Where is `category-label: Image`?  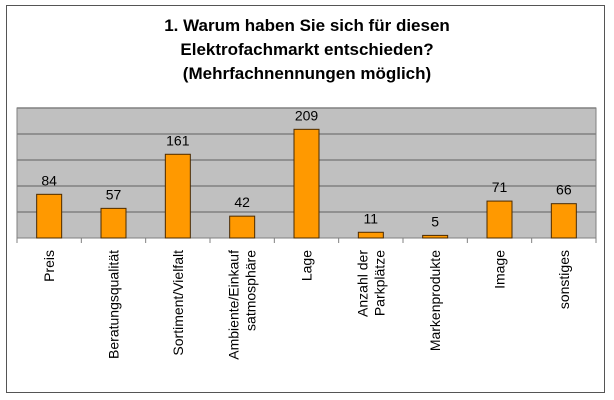
category-label: Image is located at coordinates (500, 269).